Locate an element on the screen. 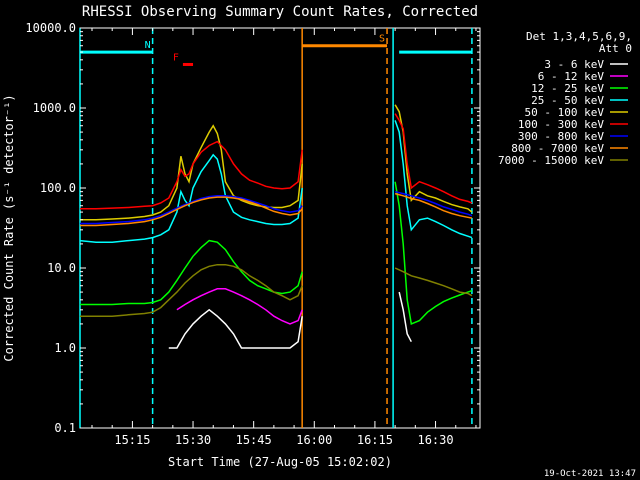  flag-label: F is located at coordinates (176, 57).